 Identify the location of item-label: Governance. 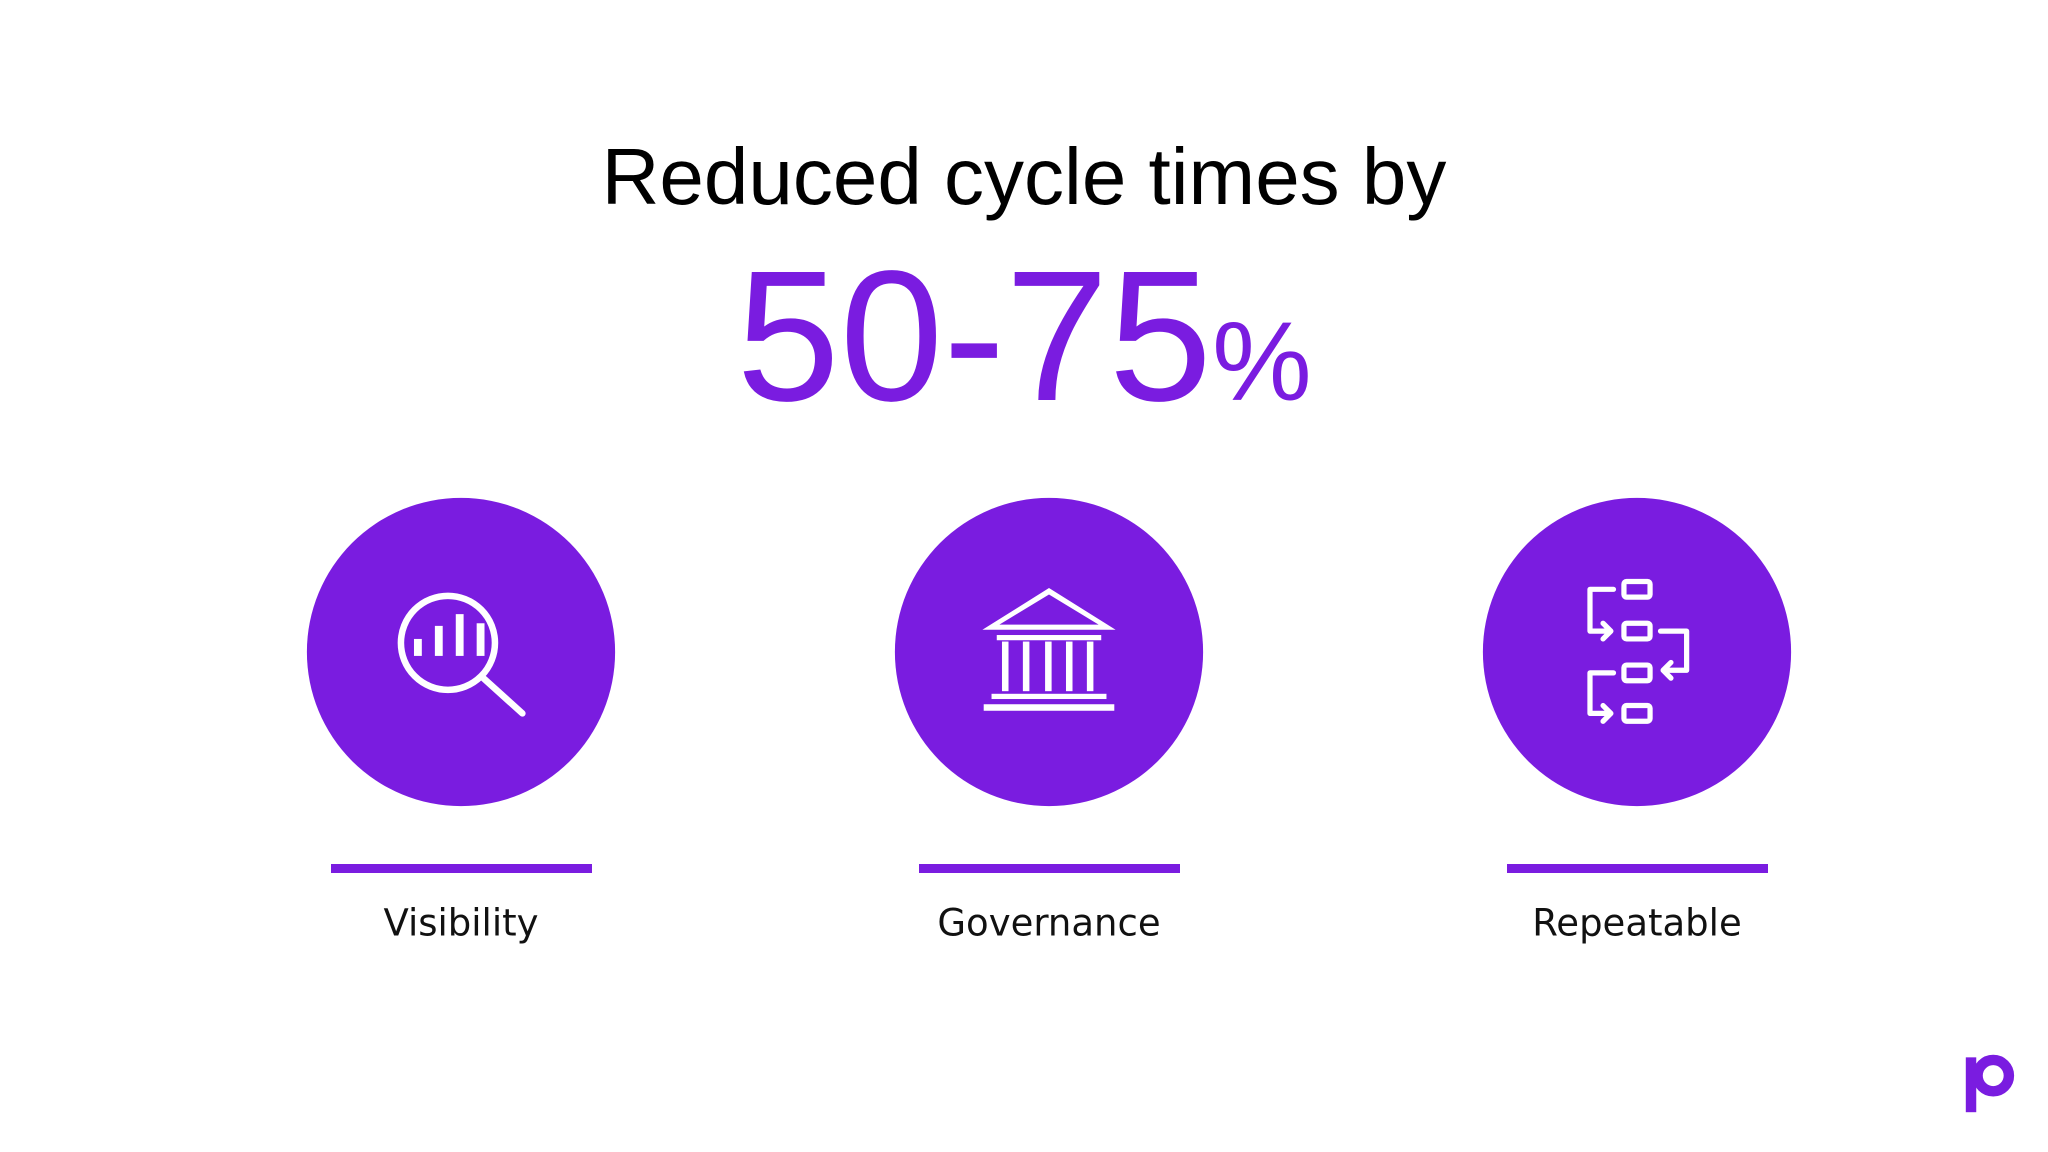
(1048, 923).